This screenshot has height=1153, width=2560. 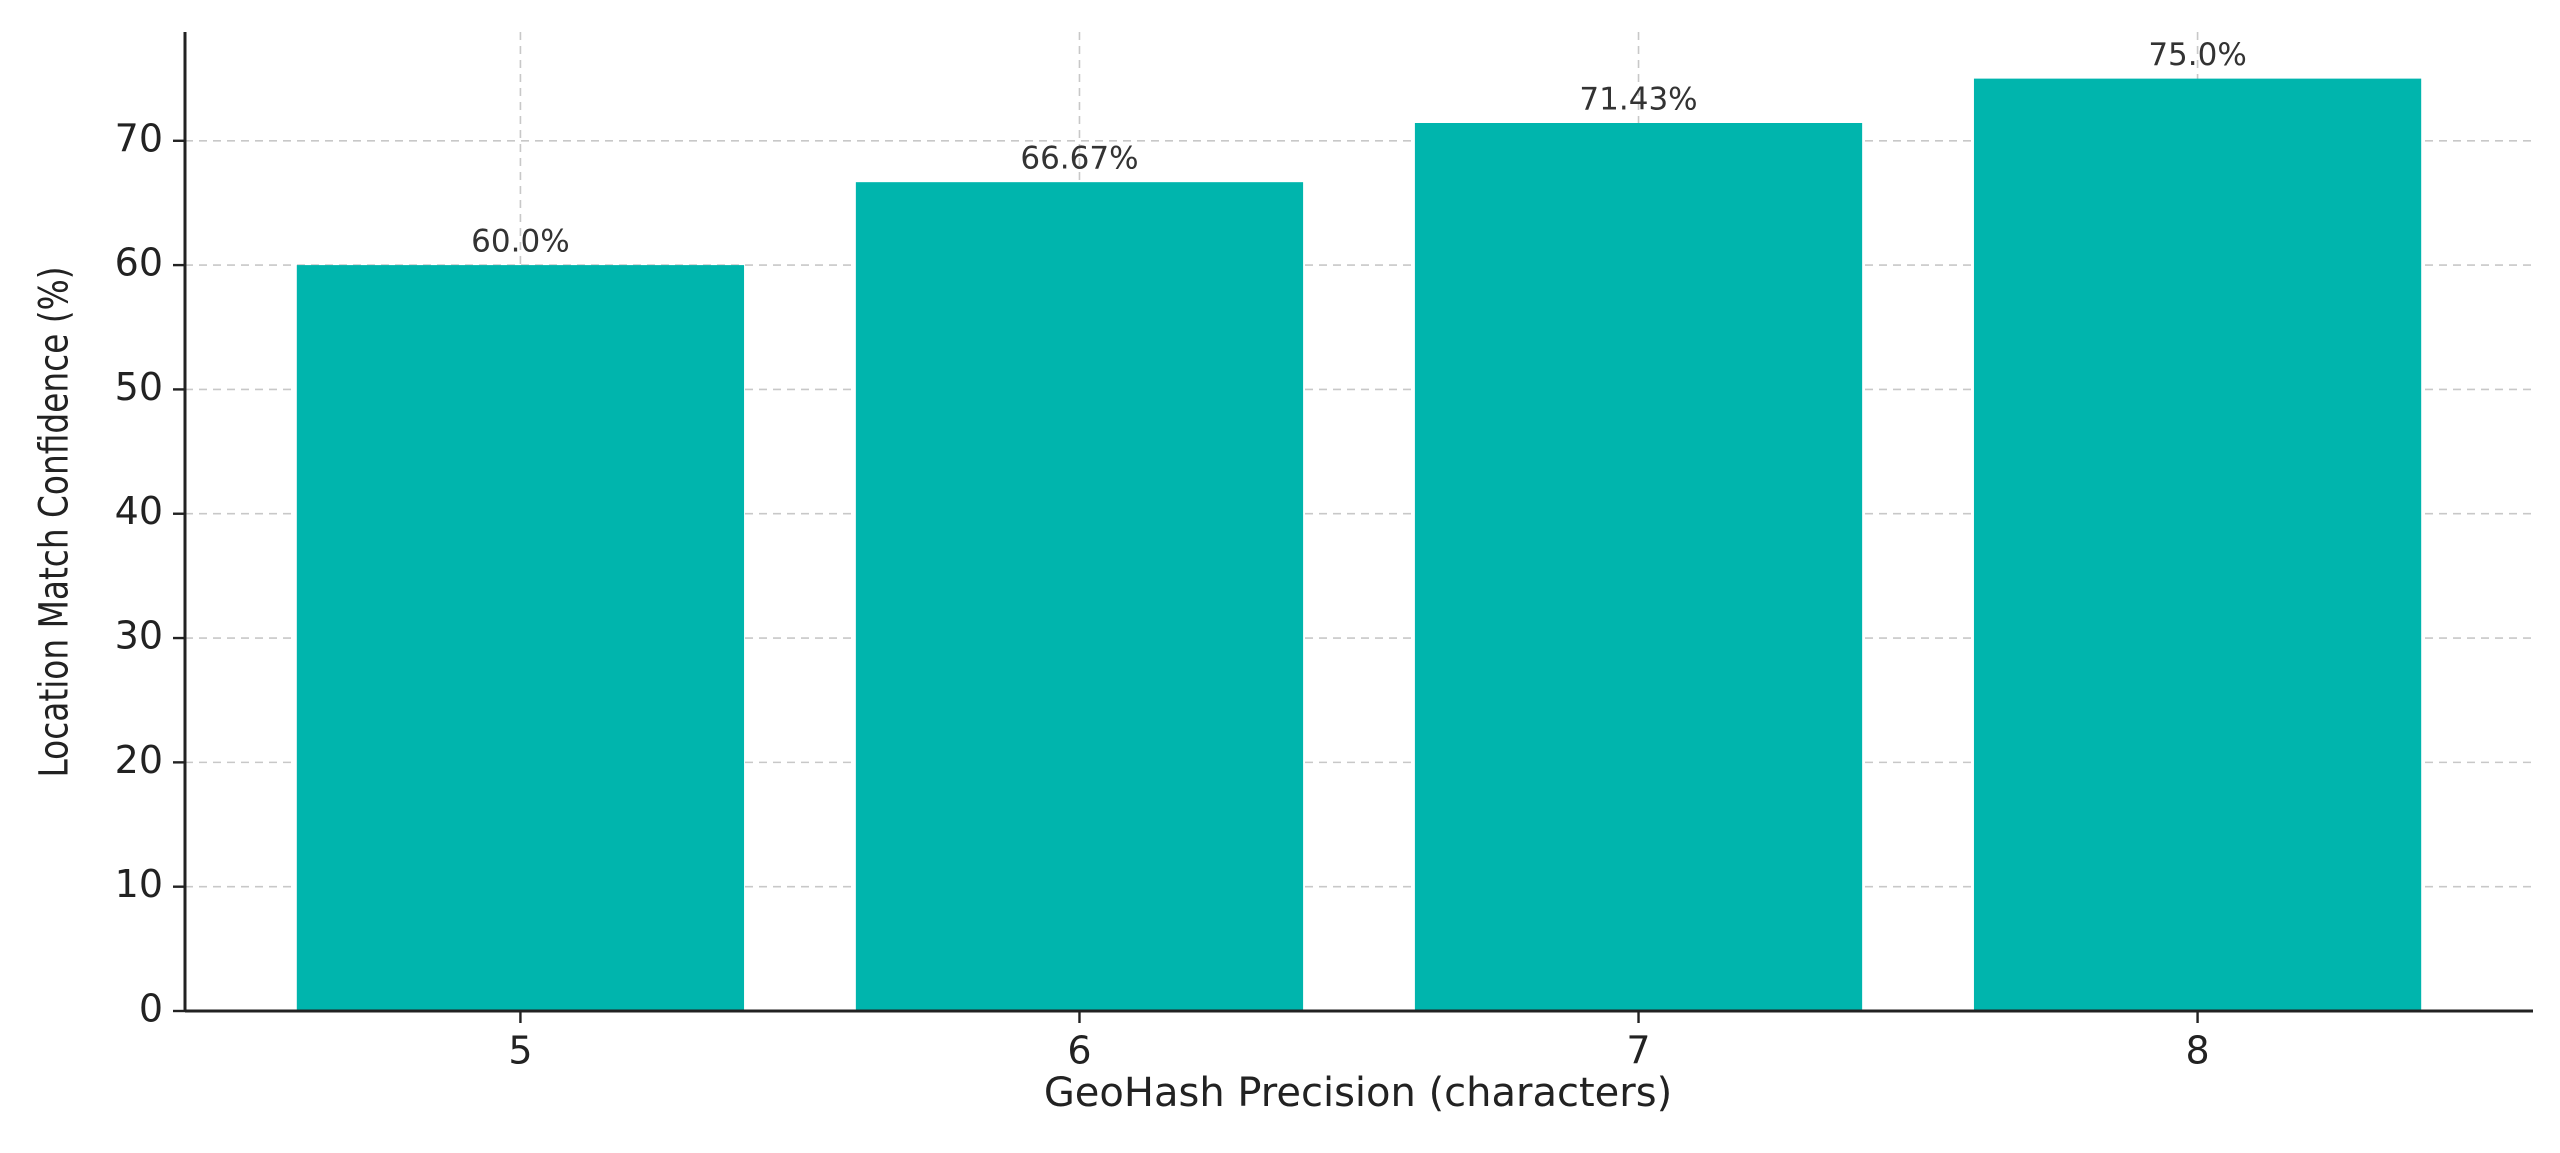 What do you see at coordinates (1079, 1051) in the screenshot?
I see `x-tick-label: 6` at bounding box center [1079, 1051].